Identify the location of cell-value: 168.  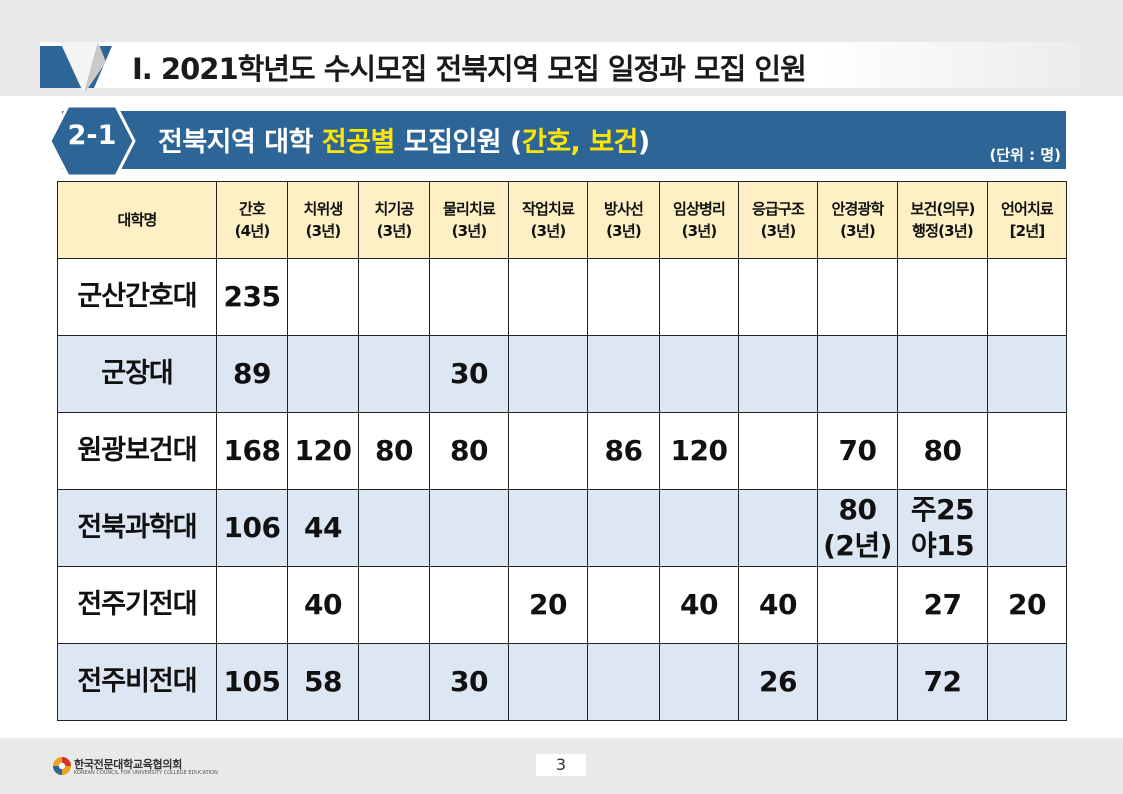
(252, 450).